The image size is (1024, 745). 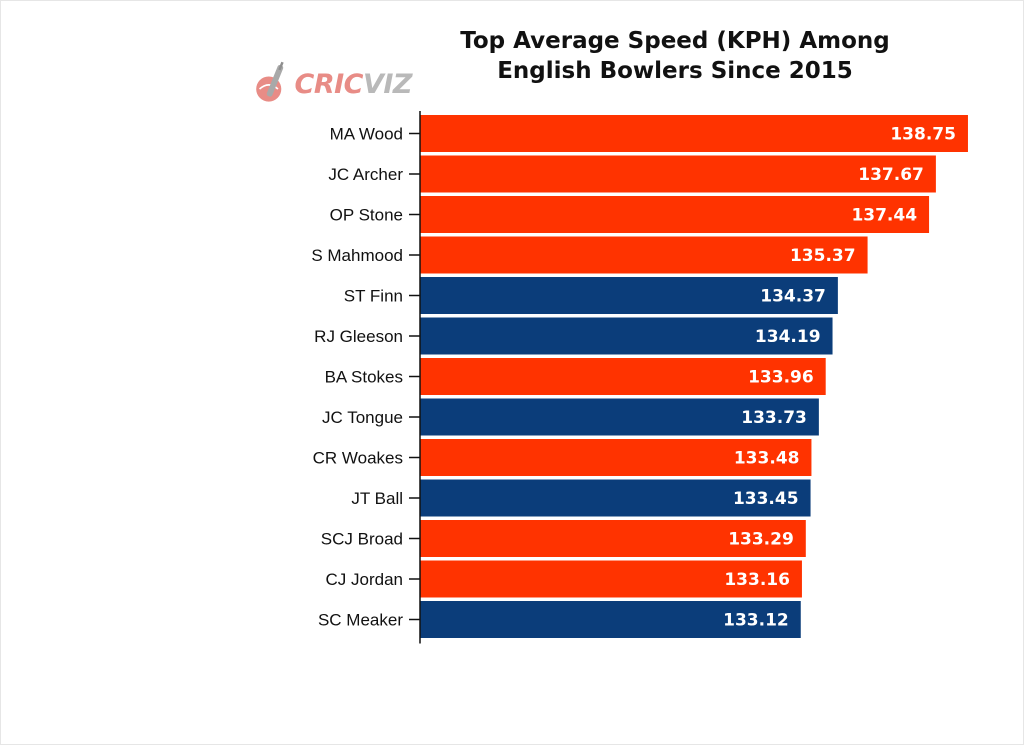 What do you see at coordinates (884, 216) in the screenshot?
I see `value-label: 137.44` at bounding box center [884, 216].